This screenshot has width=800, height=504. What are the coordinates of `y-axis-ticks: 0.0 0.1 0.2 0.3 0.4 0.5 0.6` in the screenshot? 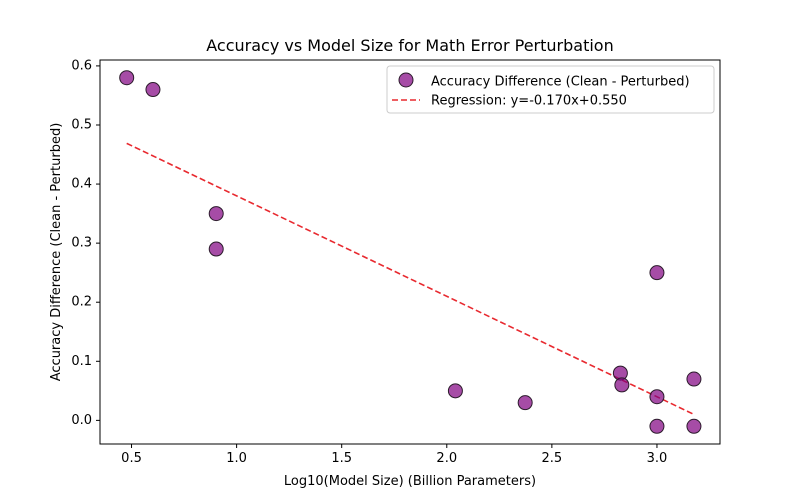 It's located at (85, 243).